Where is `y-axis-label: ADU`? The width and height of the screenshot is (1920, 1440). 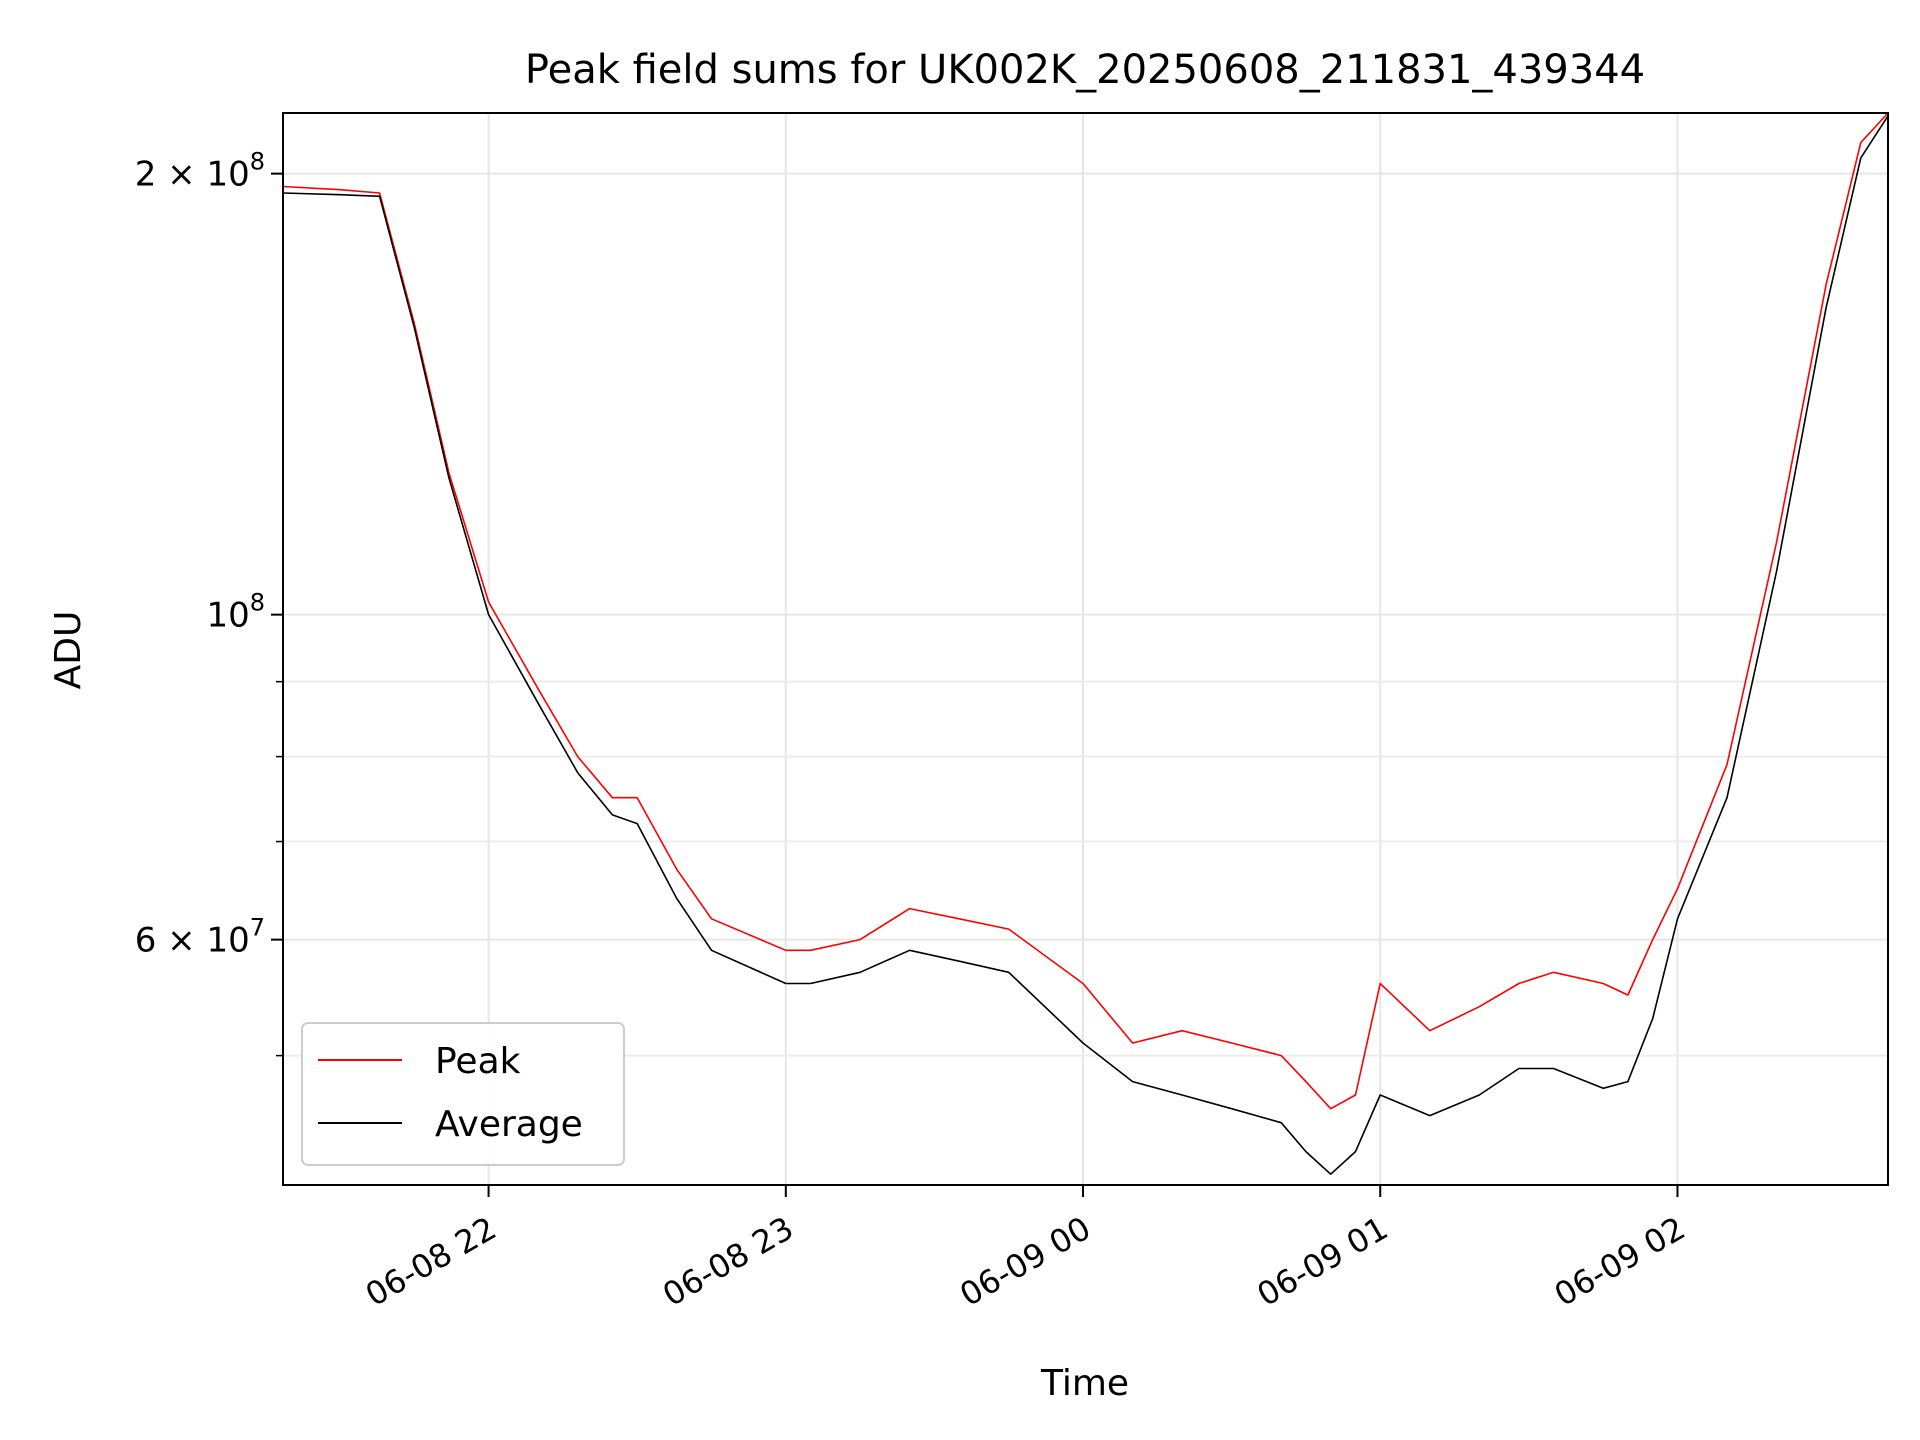 y-axis-label: ADU is located at coordinates (68, 650).